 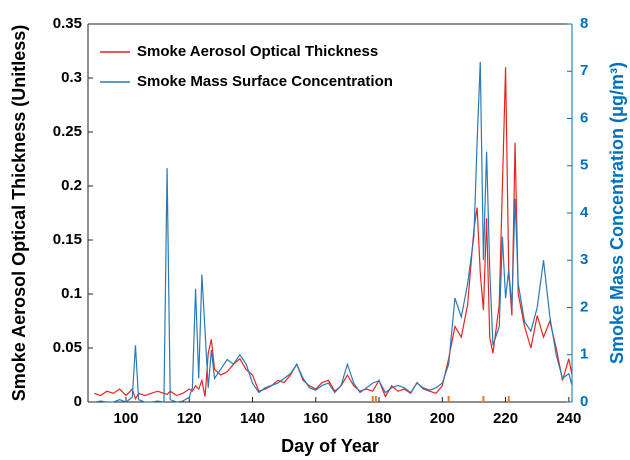 I want to click on x-tick-label: 240, so click(x=568, y=418).